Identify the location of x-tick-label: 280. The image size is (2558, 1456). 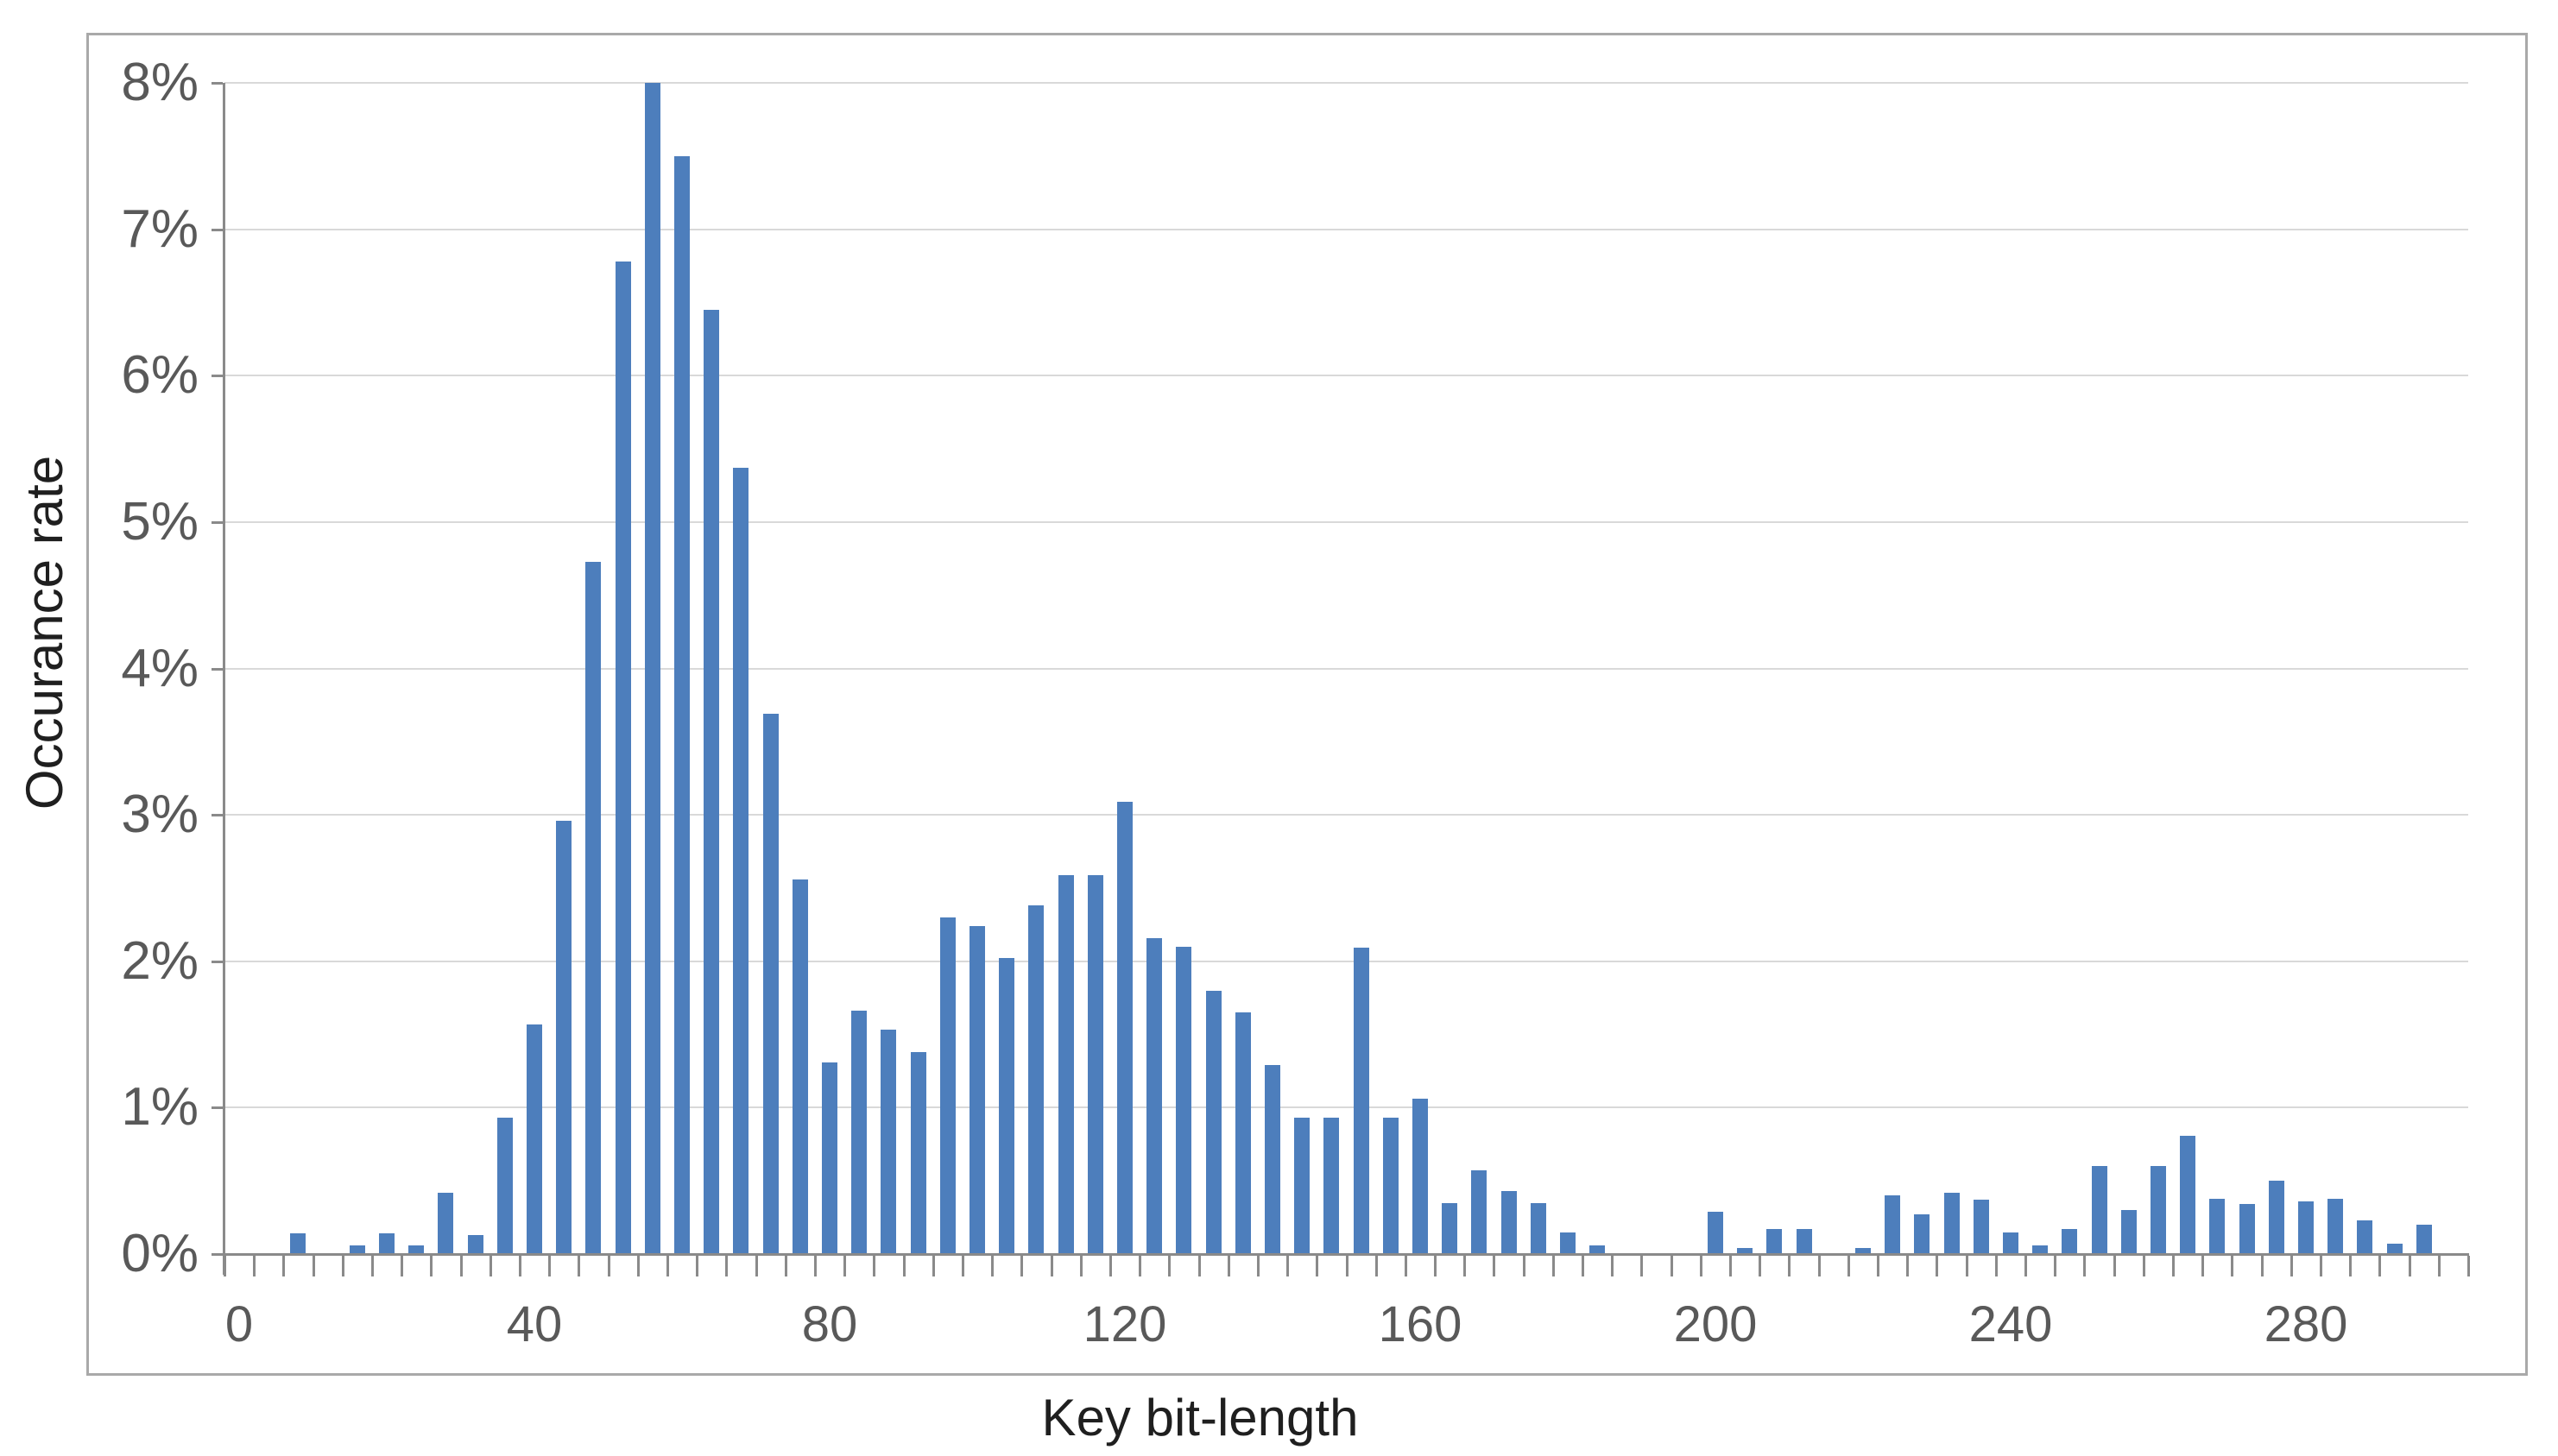
(2306, 1324).